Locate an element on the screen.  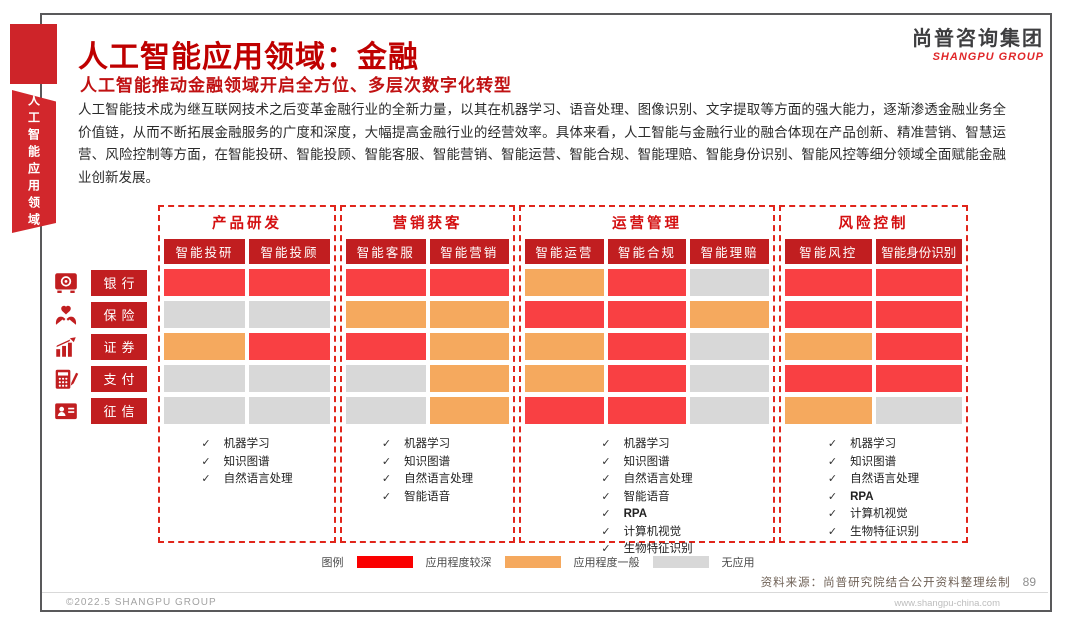
column-header: 智能理赔 is located at coordinates (730, 251).